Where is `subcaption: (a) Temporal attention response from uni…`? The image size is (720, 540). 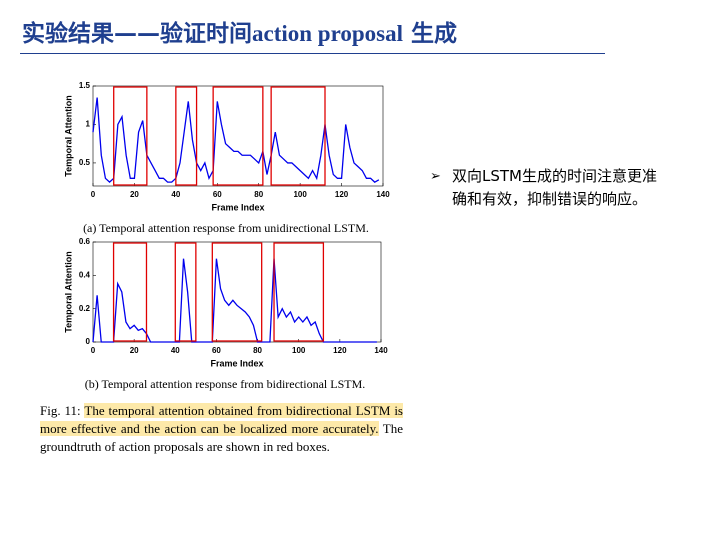 subcaption: (a) Temporal attention response from uni… is located at coordinates (226, 228).